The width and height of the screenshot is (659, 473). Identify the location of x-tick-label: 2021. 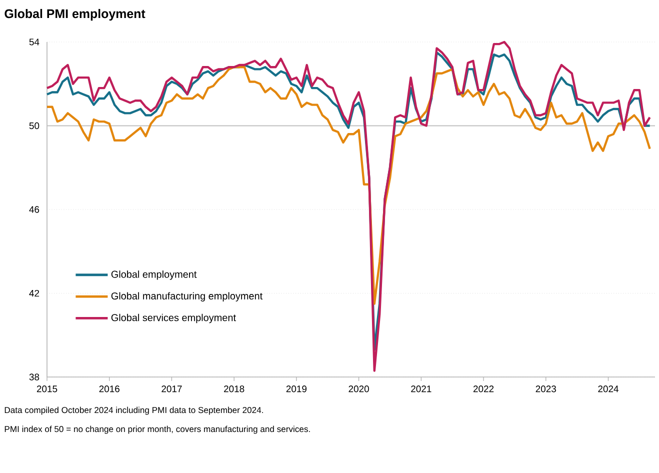
(421, 389).